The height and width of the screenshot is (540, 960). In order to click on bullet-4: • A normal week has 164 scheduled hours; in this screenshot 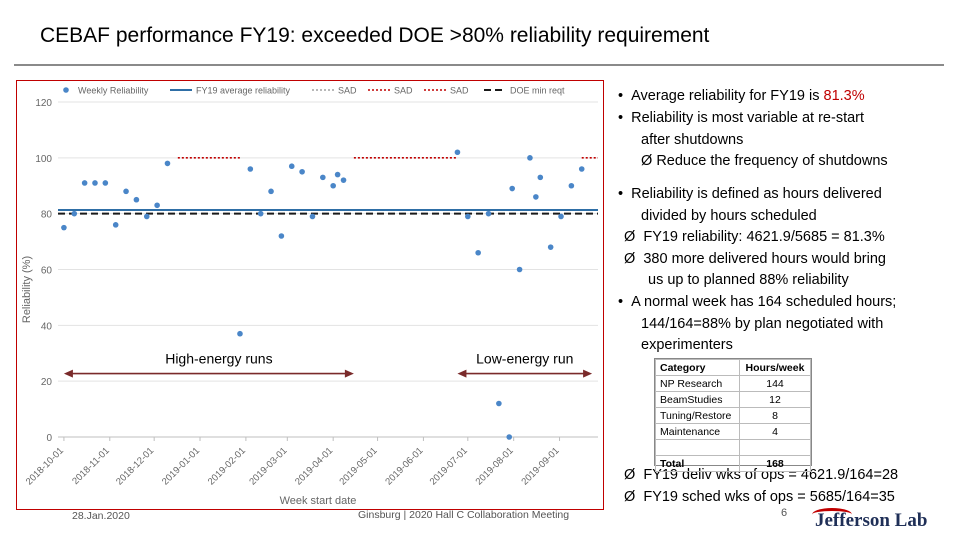, I will do `click(757, 302)`.